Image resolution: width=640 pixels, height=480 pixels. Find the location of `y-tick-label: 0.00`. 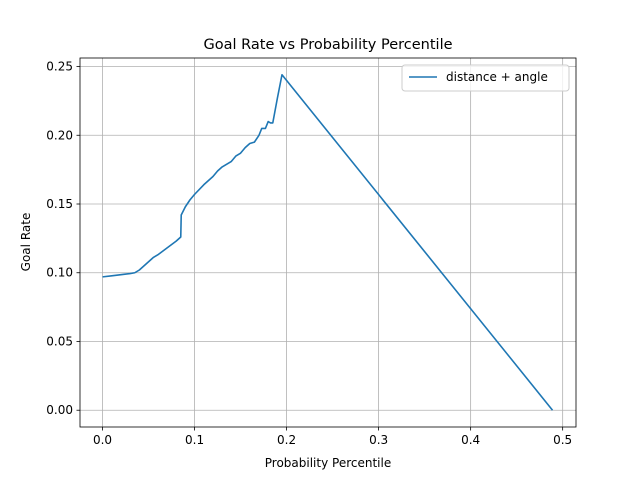

y-tick-label: 0.00 is located at coordinates (59, 410).